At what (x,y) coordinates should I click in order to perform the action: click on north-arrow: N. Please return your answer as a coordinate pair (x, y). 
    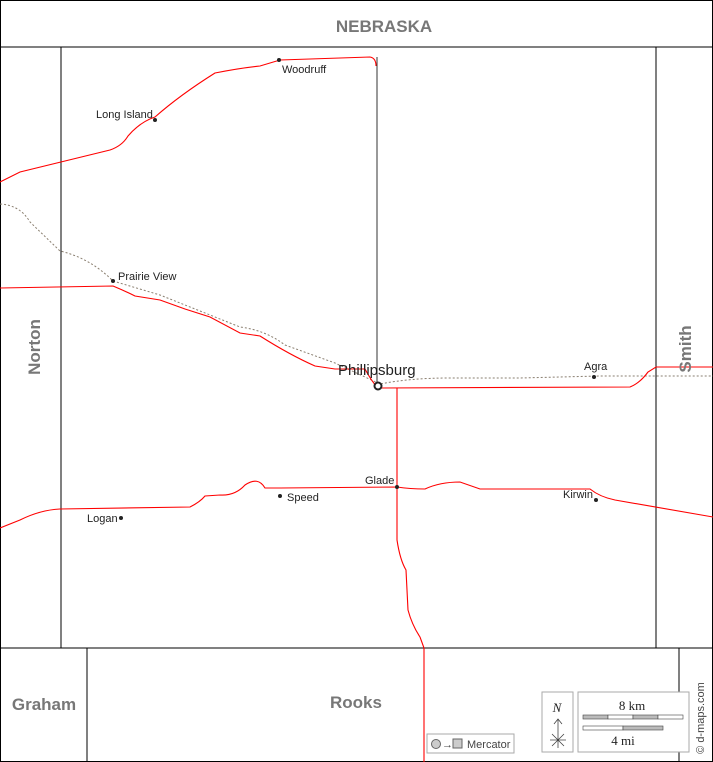
    Looking at the image, I should click on (557, 722).